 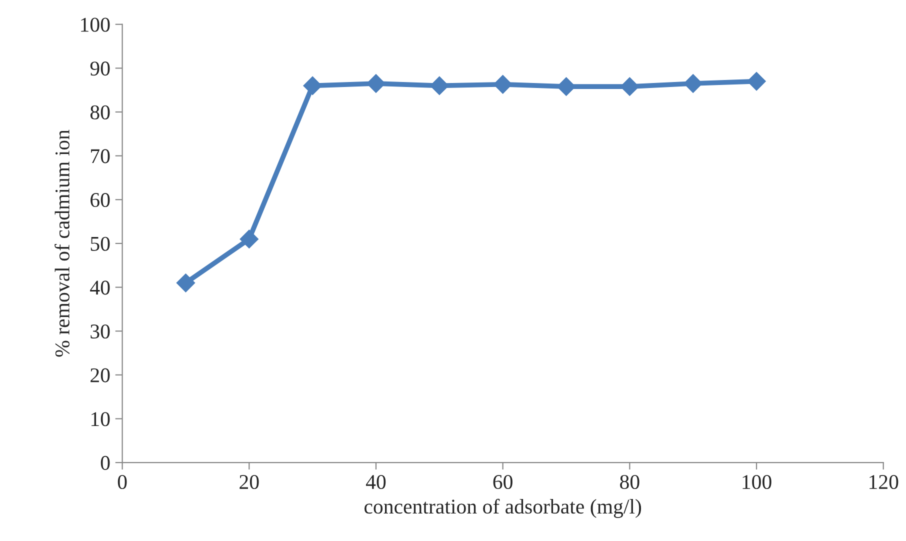 I want to click on x-tick-label: 60, so click(x=502, y=482).